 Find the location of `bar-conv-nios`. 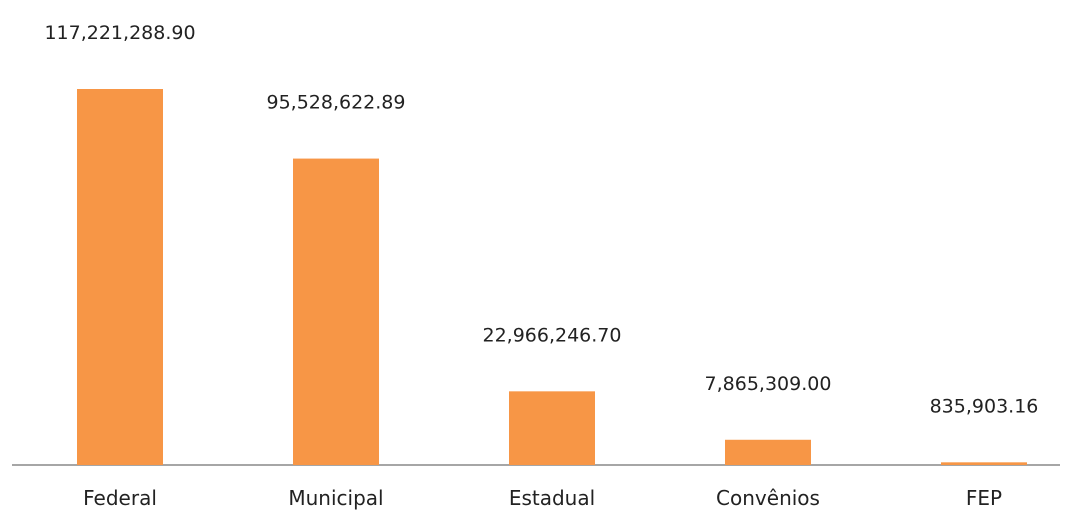

bar-conv-nios is located at coordinates (768, 452).